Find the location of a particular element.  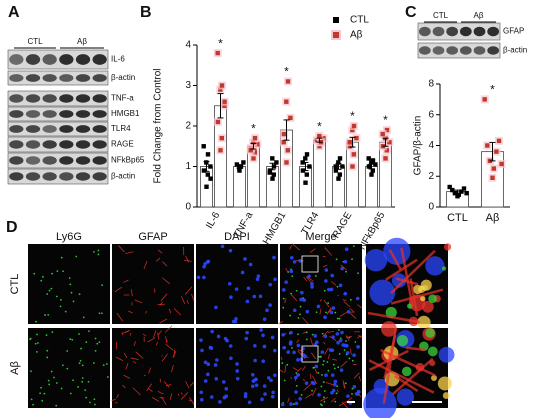

x-tick-label: Aβ is located at coordinates (493, 218).